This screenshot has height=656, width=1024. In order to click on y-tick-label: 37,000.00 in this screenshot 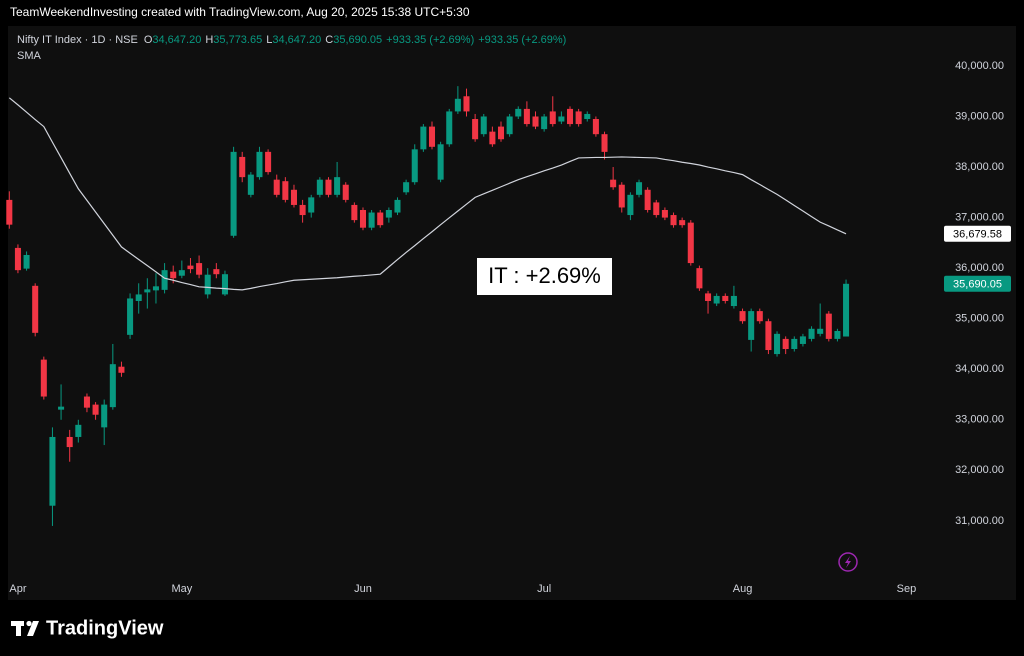, I will do `click(979, 217)`.